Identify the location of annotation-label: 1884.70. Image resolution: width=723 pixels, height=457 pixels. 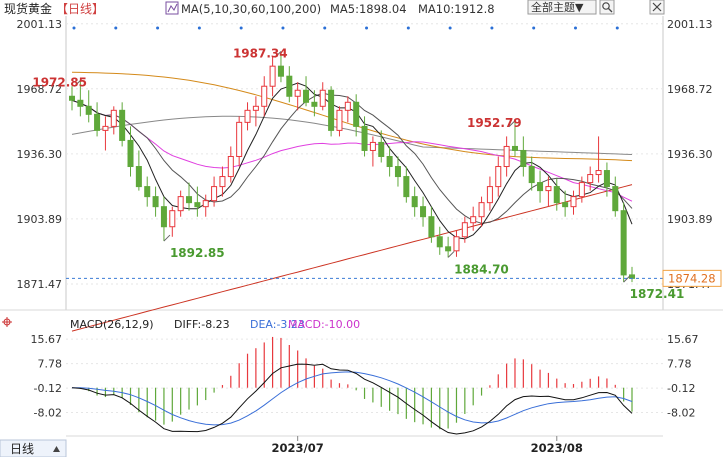
(481, 269).